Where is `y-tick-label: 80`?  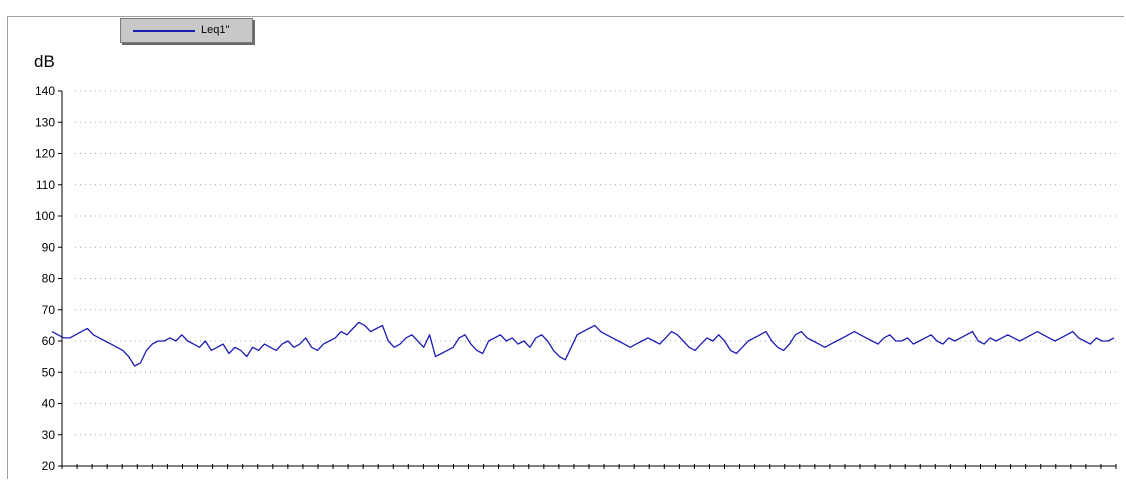 y-tick-label: 80 is located at coordinates (49, 279).